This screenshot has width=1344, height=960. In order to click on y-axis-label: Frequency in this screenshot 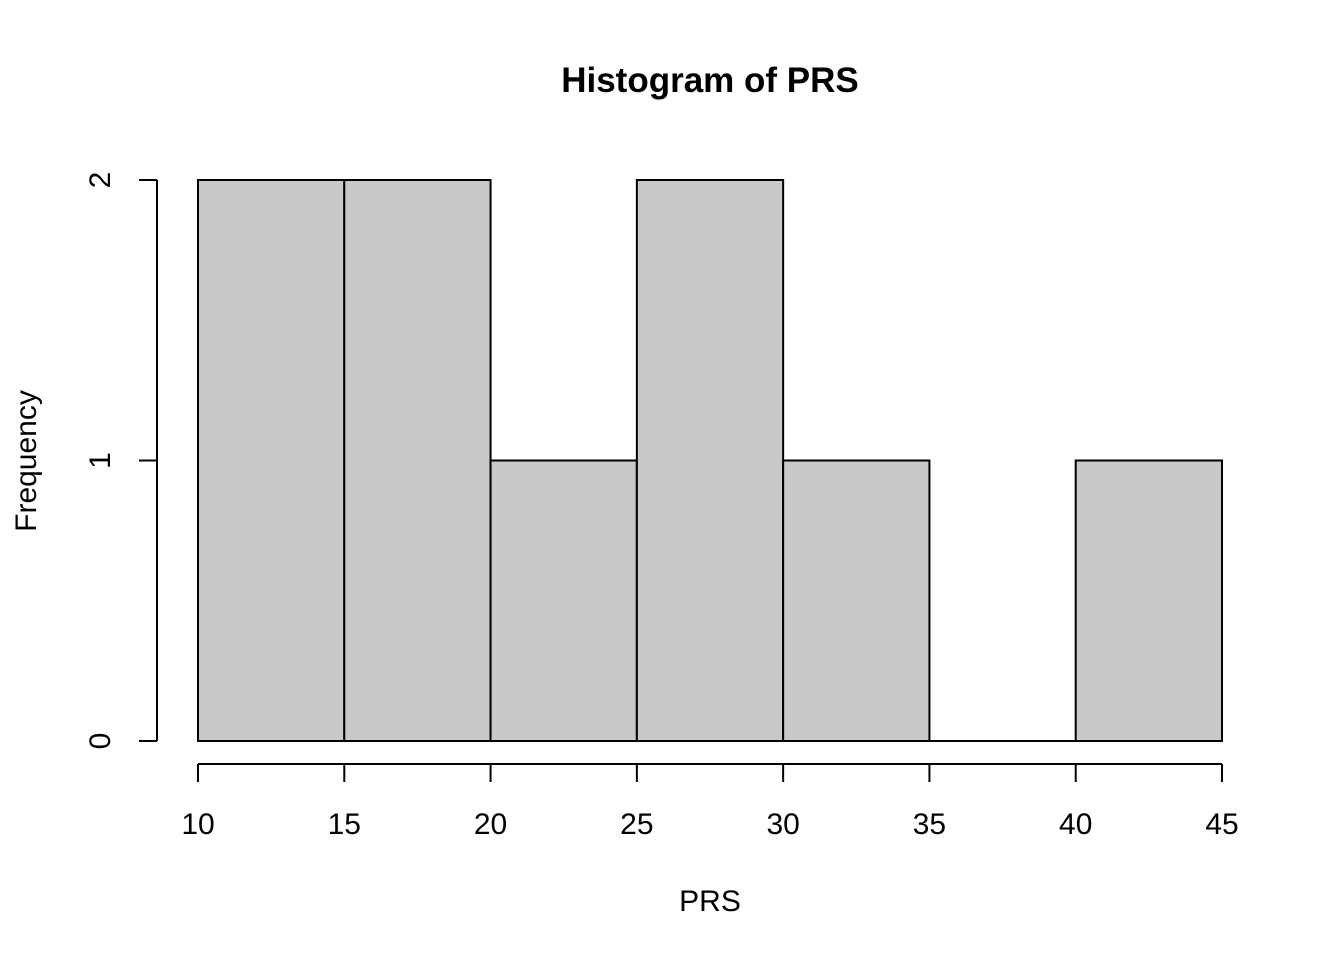, I will do `click(26, 461)`.